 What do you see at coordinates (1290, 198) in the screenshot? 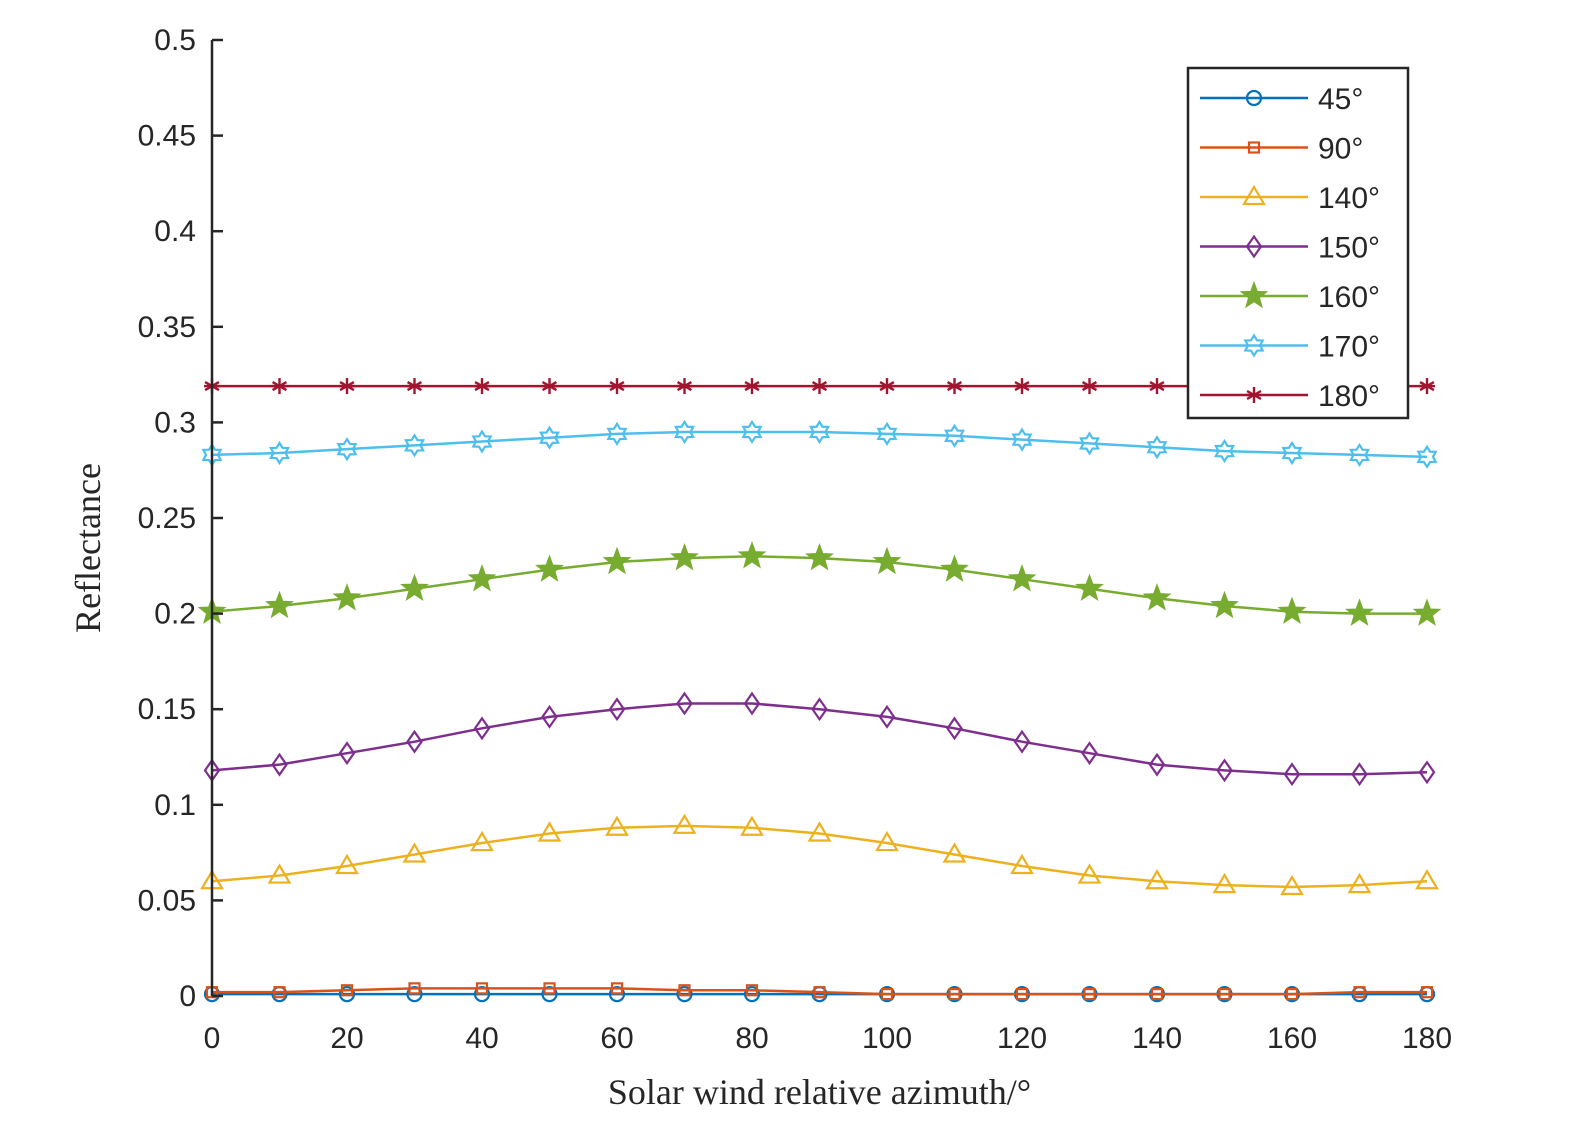
I see `legend-item: 140°` at bounding box center [1290, 198].